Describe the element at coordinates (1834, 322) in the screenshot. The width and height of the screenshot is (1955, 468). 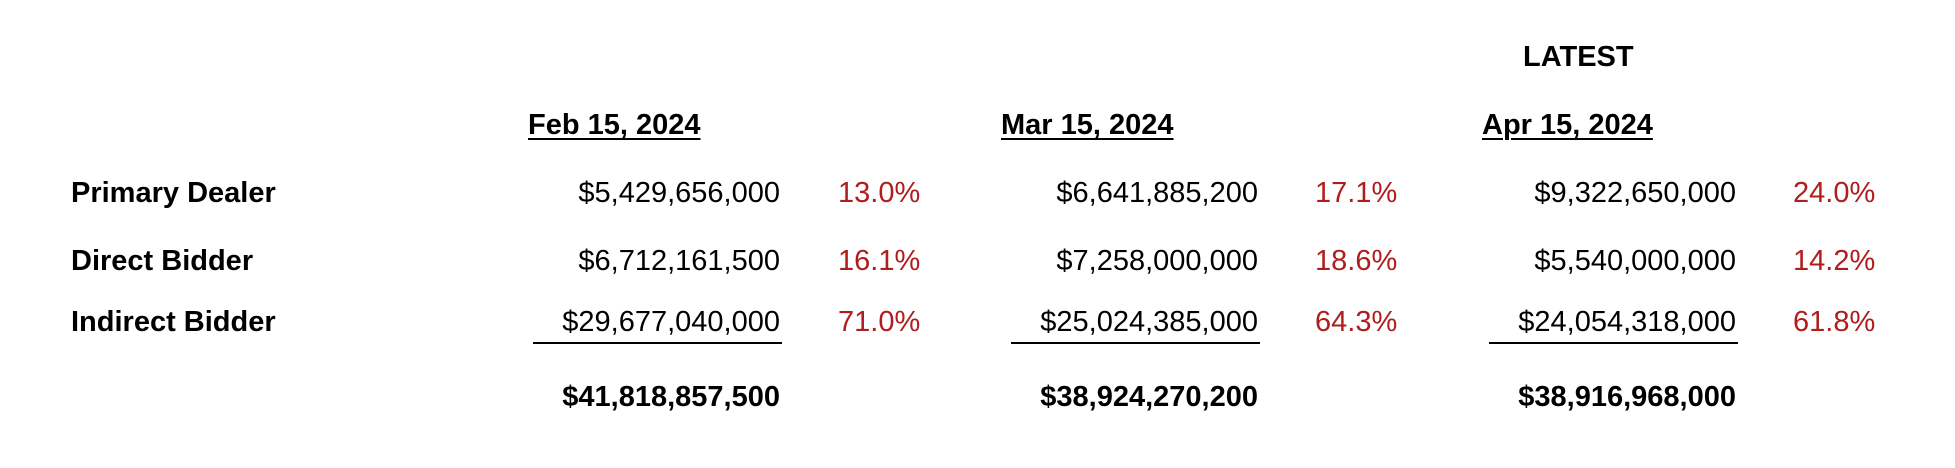
I see `percent-cell: 61.8%` at that location.